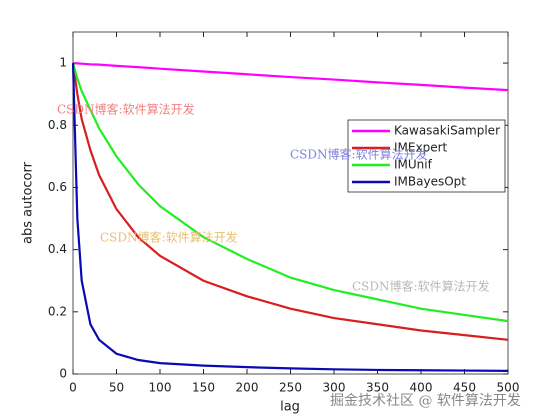 The height and width of the screenshot is (420, 560). What do you see at coordinates (73, 388) in the screenshot?
I see `x-tick-label: 0` at bounding box center [73, 388].